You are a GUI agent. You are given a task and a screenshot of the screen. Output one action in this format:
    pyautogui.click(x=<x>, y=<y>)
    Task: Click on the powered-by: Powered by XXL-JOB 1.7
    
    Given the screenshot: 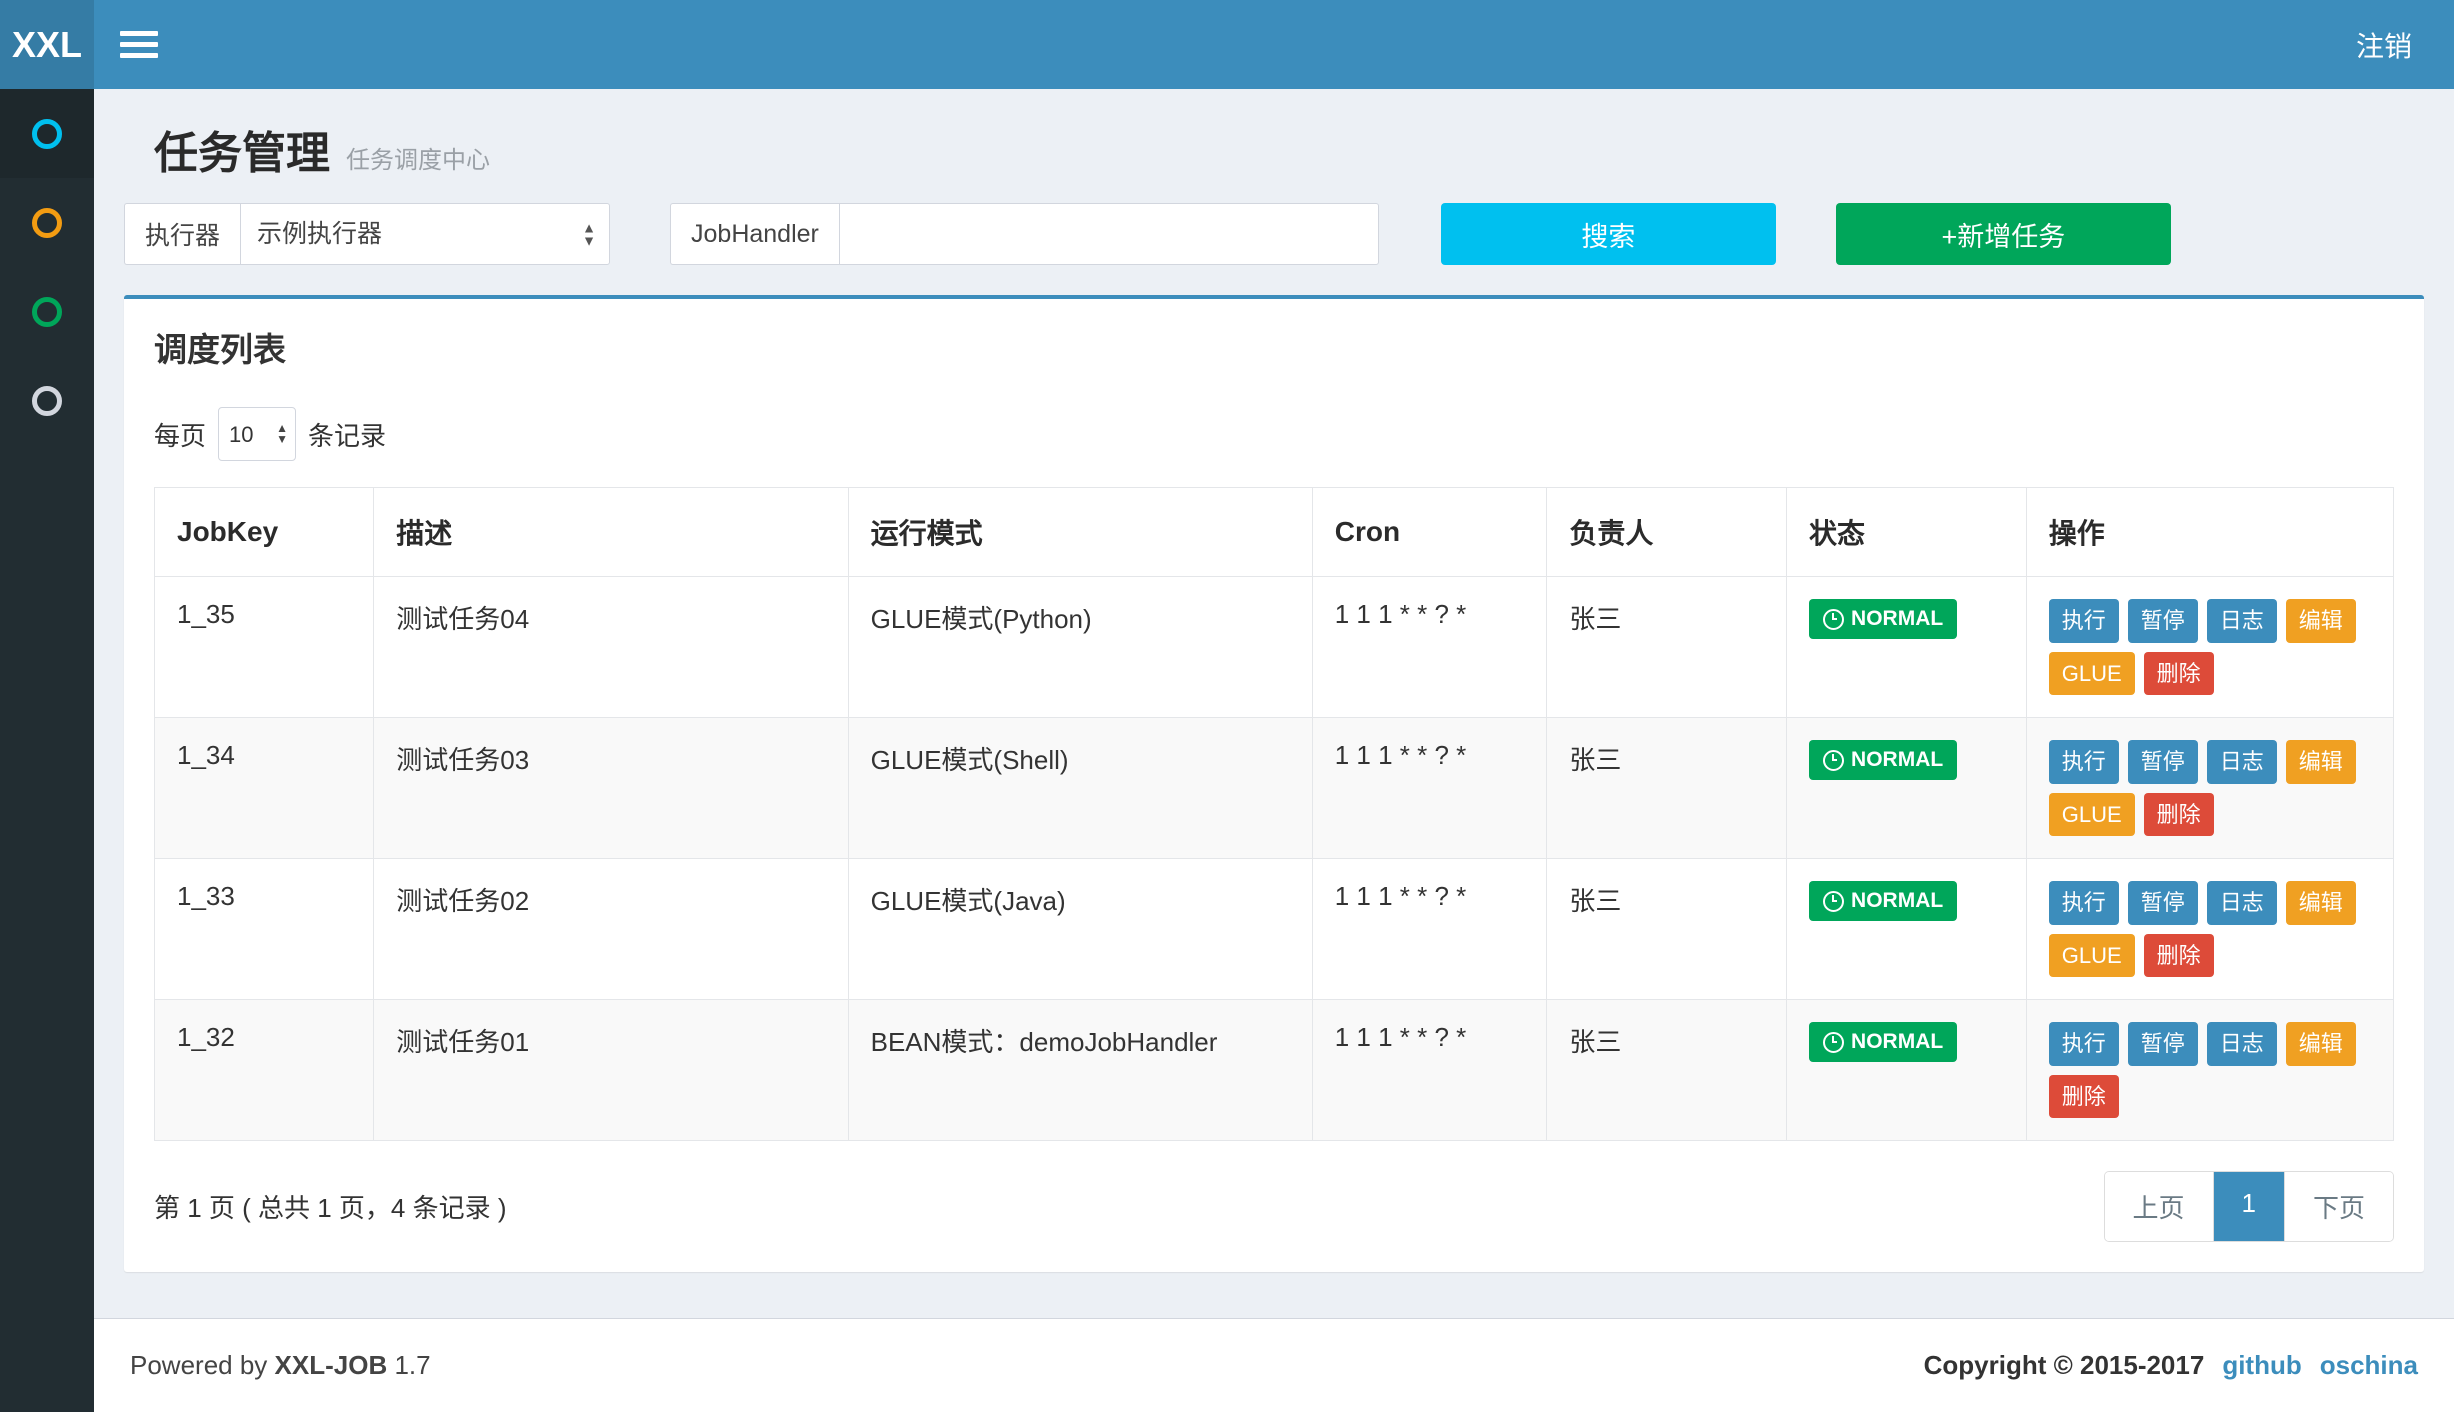 What is the action you would take?
    pyautogui.click(x=280, y=1365)
    